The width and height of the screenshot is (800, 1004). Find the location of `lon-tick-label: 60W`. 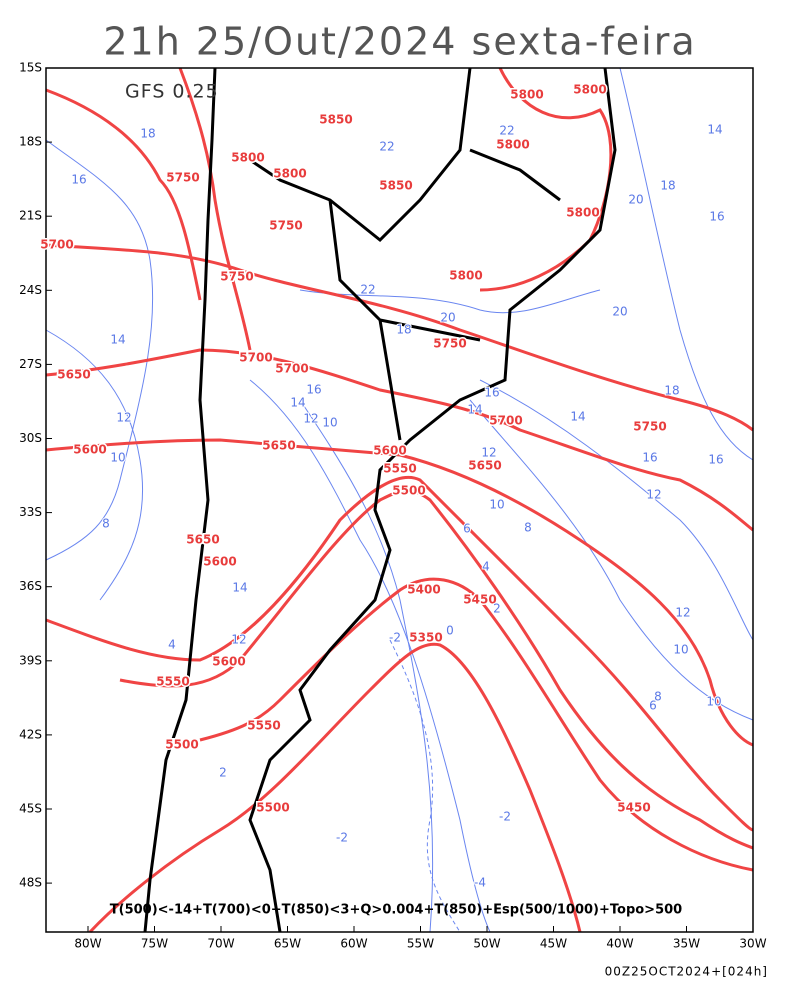

lon-tick-label: 60W is located at coordinates (353, 944).